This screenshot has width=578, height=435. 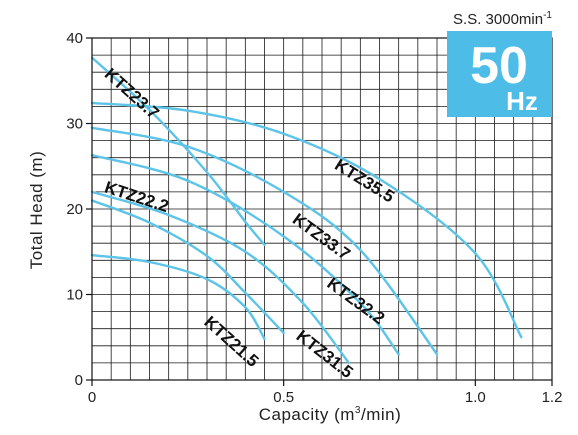 What do you see at coordinates (136, 197) in the screenshot?
I see `curve-label-ktz22-2: KTZ22.2` at bounding box center [136, 197].